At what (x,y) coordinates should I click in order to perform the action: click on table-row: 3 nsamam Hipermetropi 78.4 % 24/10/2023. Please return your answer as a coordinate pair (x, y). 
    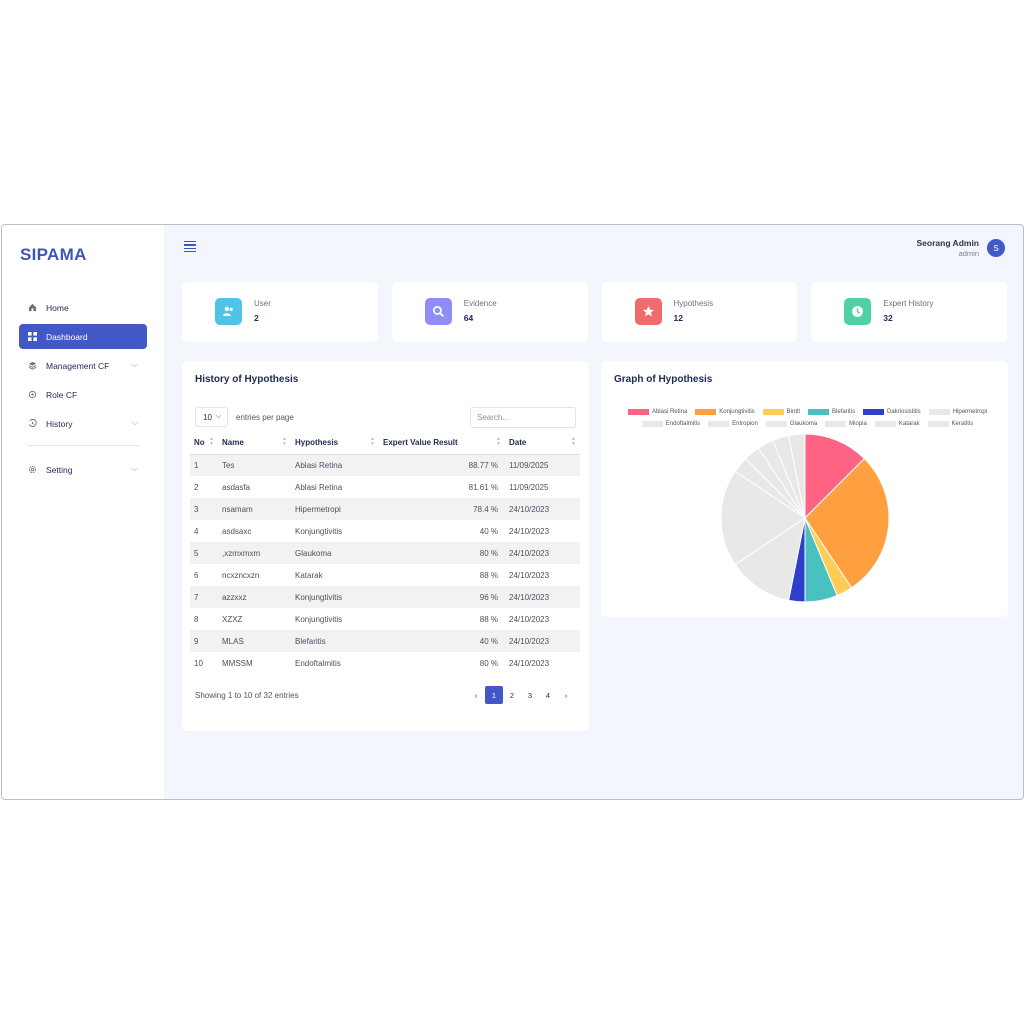
    Looking at the image, I should click on (385, 509).